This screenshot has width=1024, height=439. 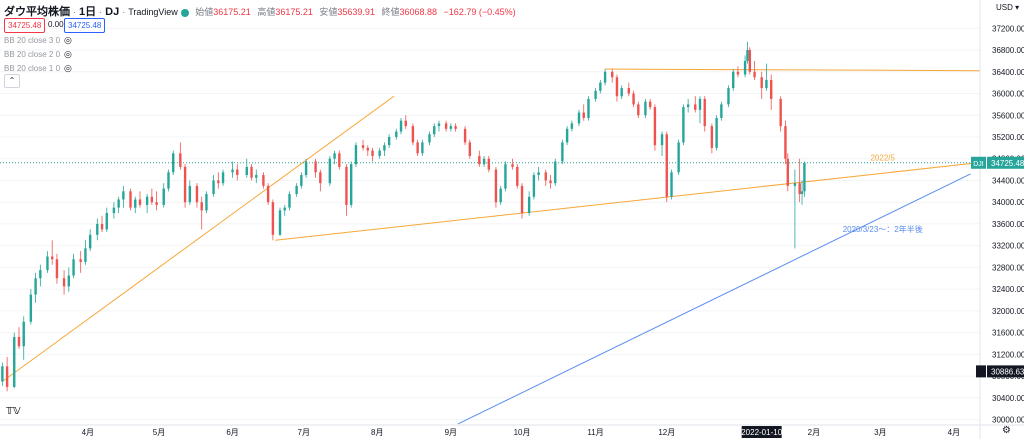 What do you see at coordinates (793, 70) in the screenshot?
I see `trend-line-orange` at bounding box center [793, 70].